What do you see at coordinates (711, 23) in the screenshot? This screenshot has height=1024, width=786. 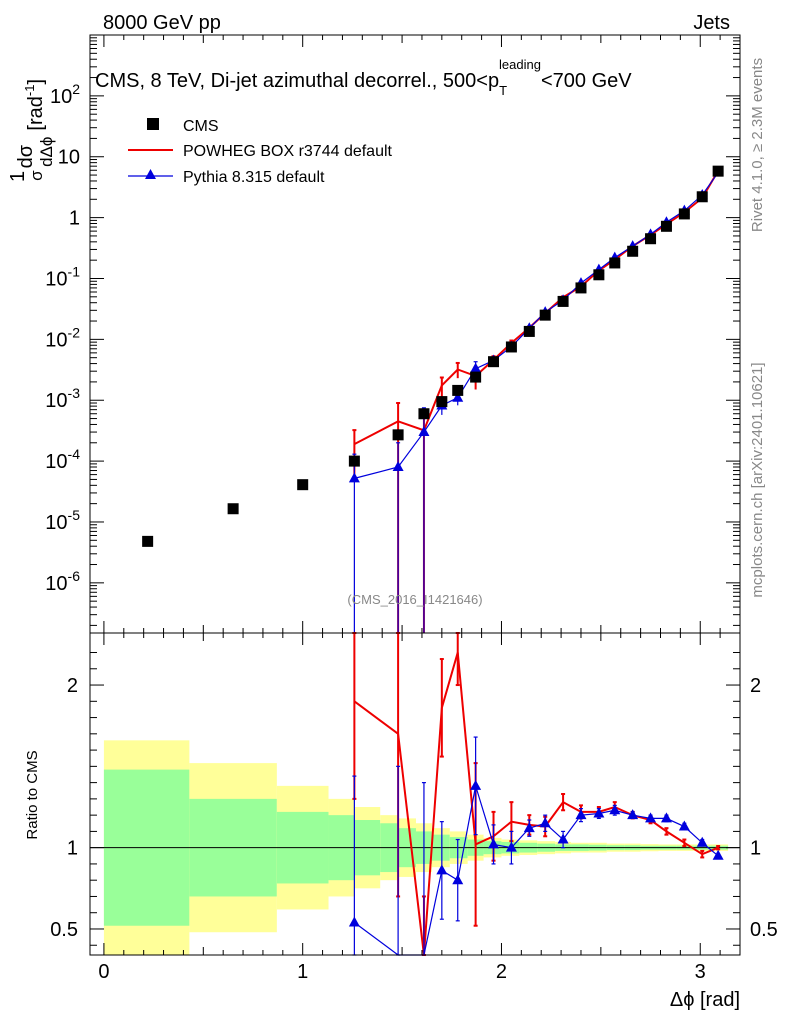 I see `header-right: Jets` at bounding box center [711, 23].